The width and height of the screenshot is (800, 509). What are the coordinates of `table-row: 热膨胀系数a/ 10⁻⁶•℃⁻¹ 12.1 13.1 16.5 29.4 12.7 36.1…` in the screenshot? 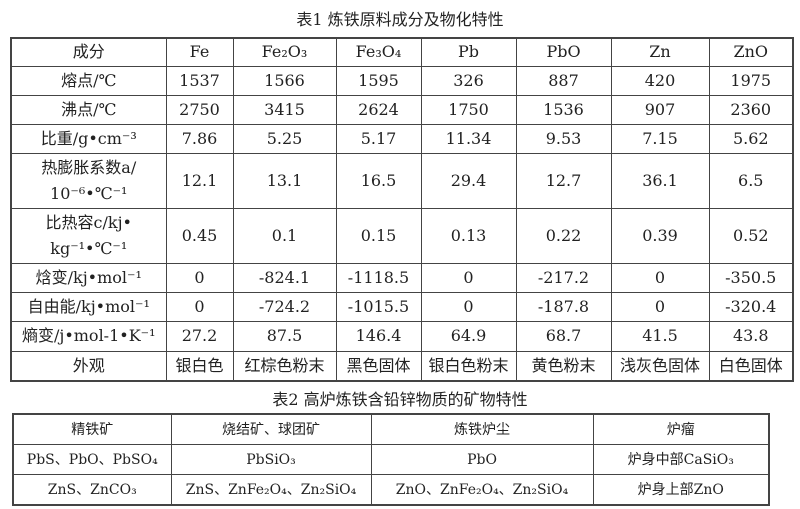 It's located at (402, 180).